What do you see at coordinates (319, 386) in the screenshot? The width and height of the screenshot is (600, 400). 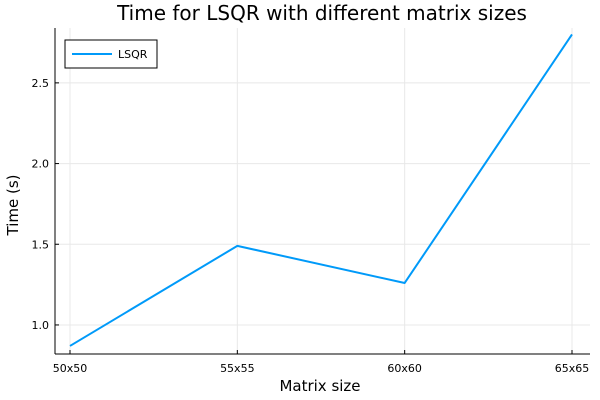 I see `x-axis-label: Matrix size` at bounding box center [319, 386].